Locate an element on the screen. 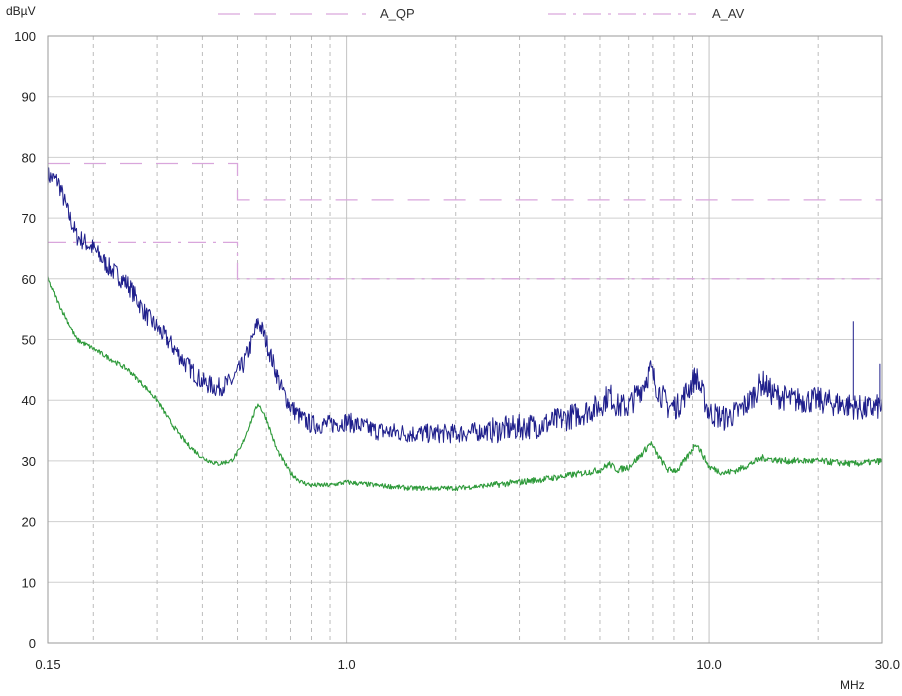 This screenshot has width=902, height=696. x-tick-label: 10.0 is located at coordinates (708, 664).